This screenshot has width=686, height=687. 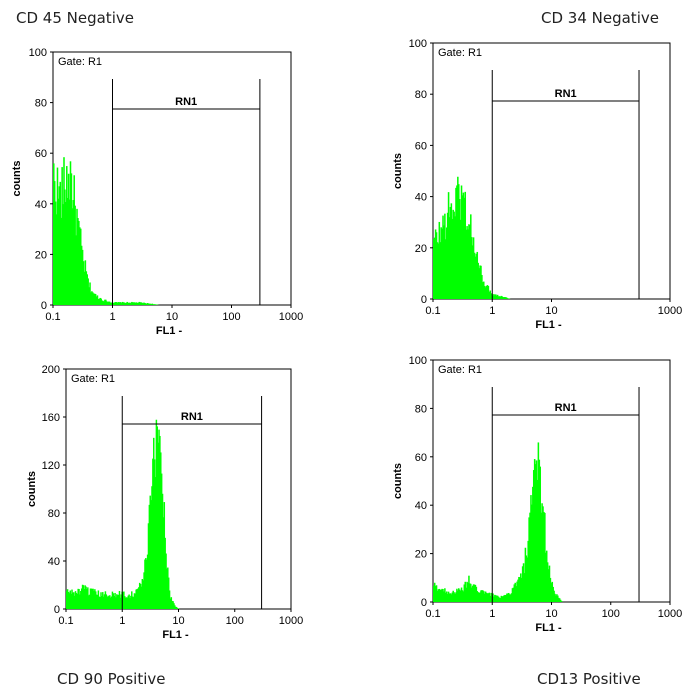 I want to click on y-tick-label: 40, so click(x=421, y=198).